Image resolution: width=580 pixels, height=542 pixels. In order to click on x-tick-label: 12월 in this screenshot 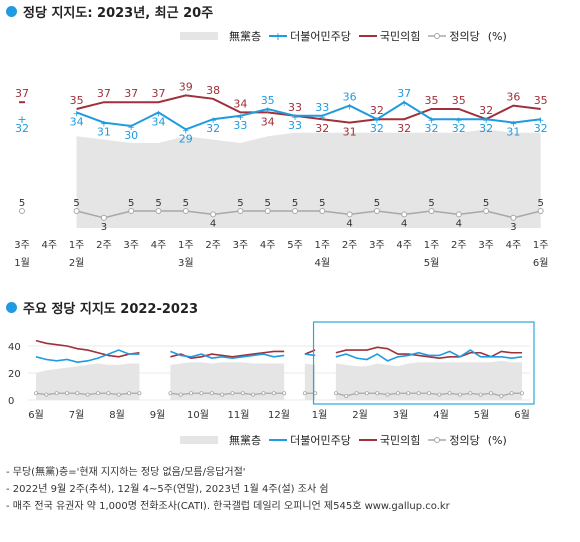, I will do `click(279, 415)`.